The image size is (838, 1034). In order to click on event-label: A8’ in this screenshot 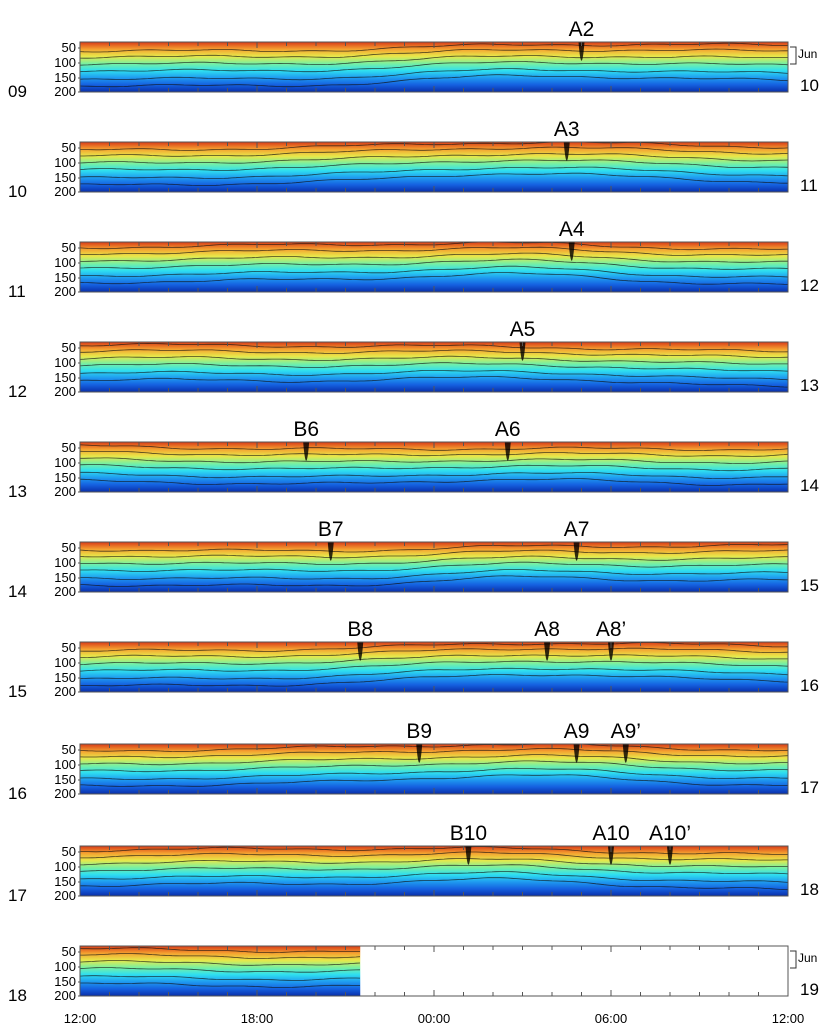, I will do `click(611, 629)`.